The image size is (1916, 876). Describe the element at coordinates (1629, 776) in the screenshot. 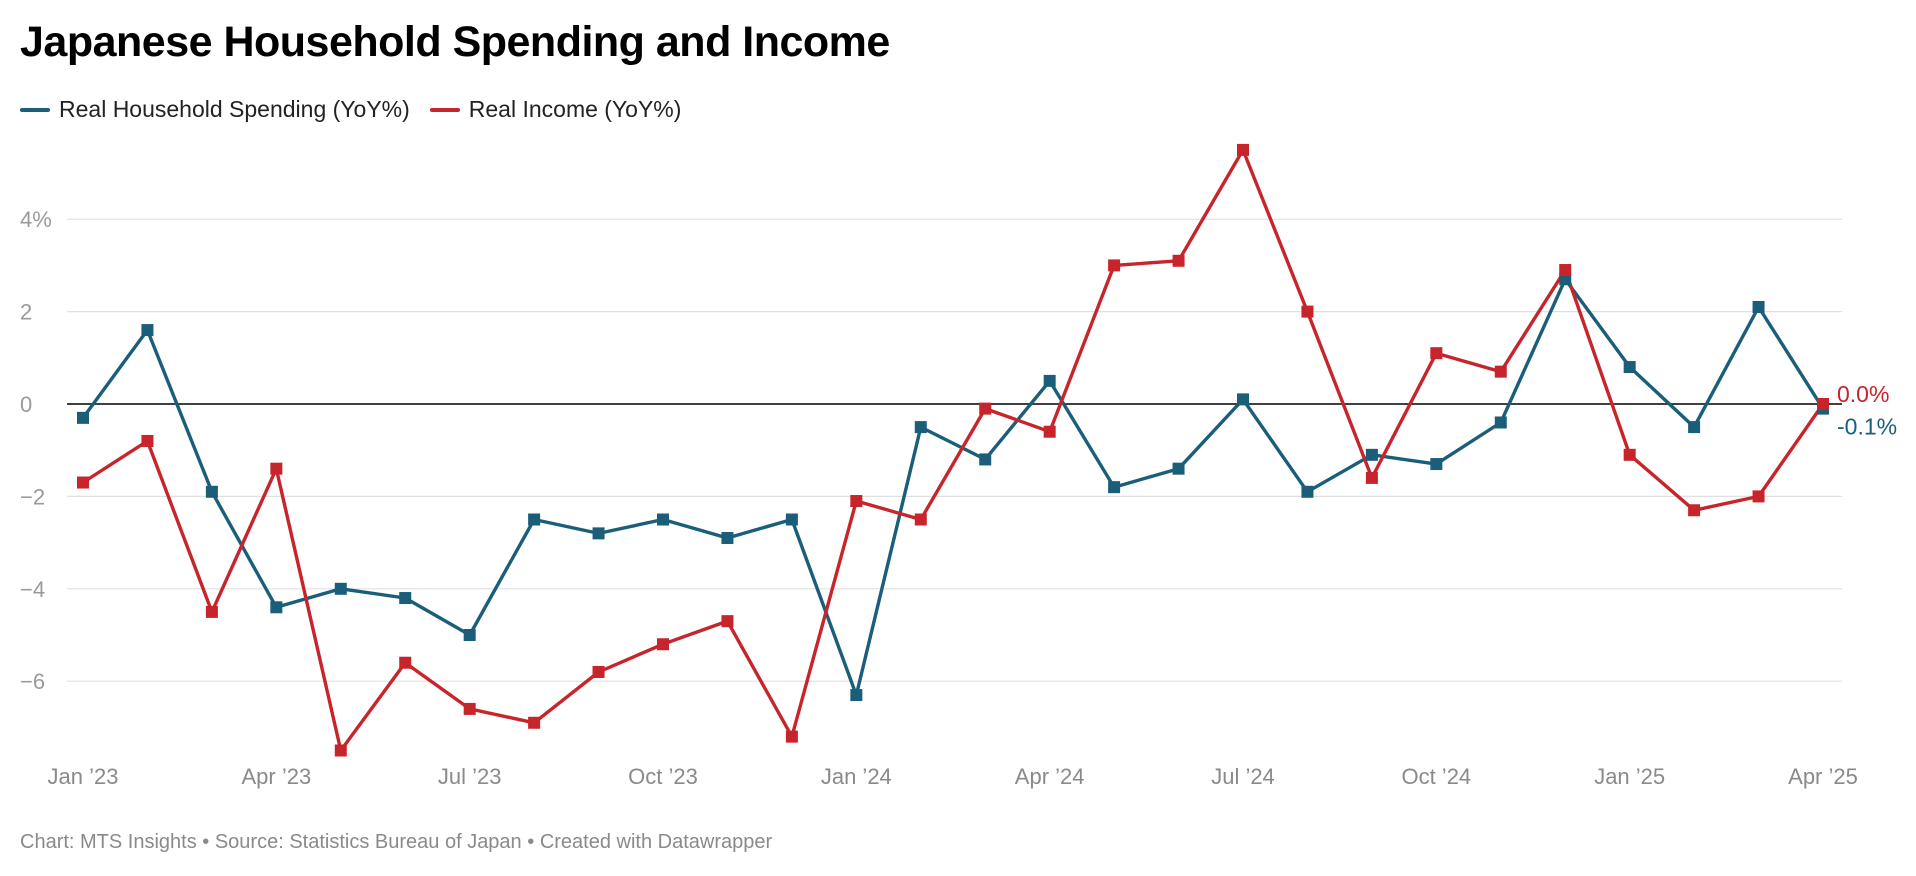

I see `x-tick-label: Jan ’25` at that location.